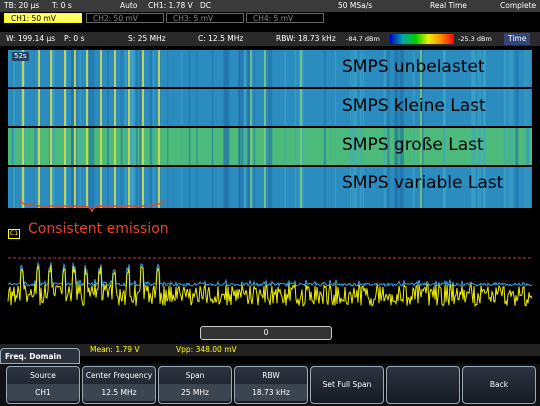  What do you see at coordinates (285, 18) in the screenshot?
I see `channel-button: CH4: 5 mV` at bounding box center [285, 18].